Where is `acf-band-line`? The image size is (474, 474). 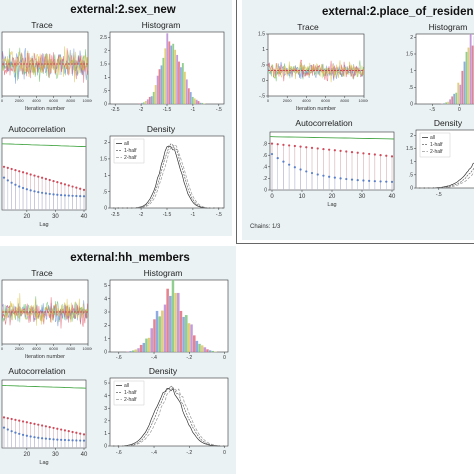
acf-band-line is located at coordinates (332, 138).